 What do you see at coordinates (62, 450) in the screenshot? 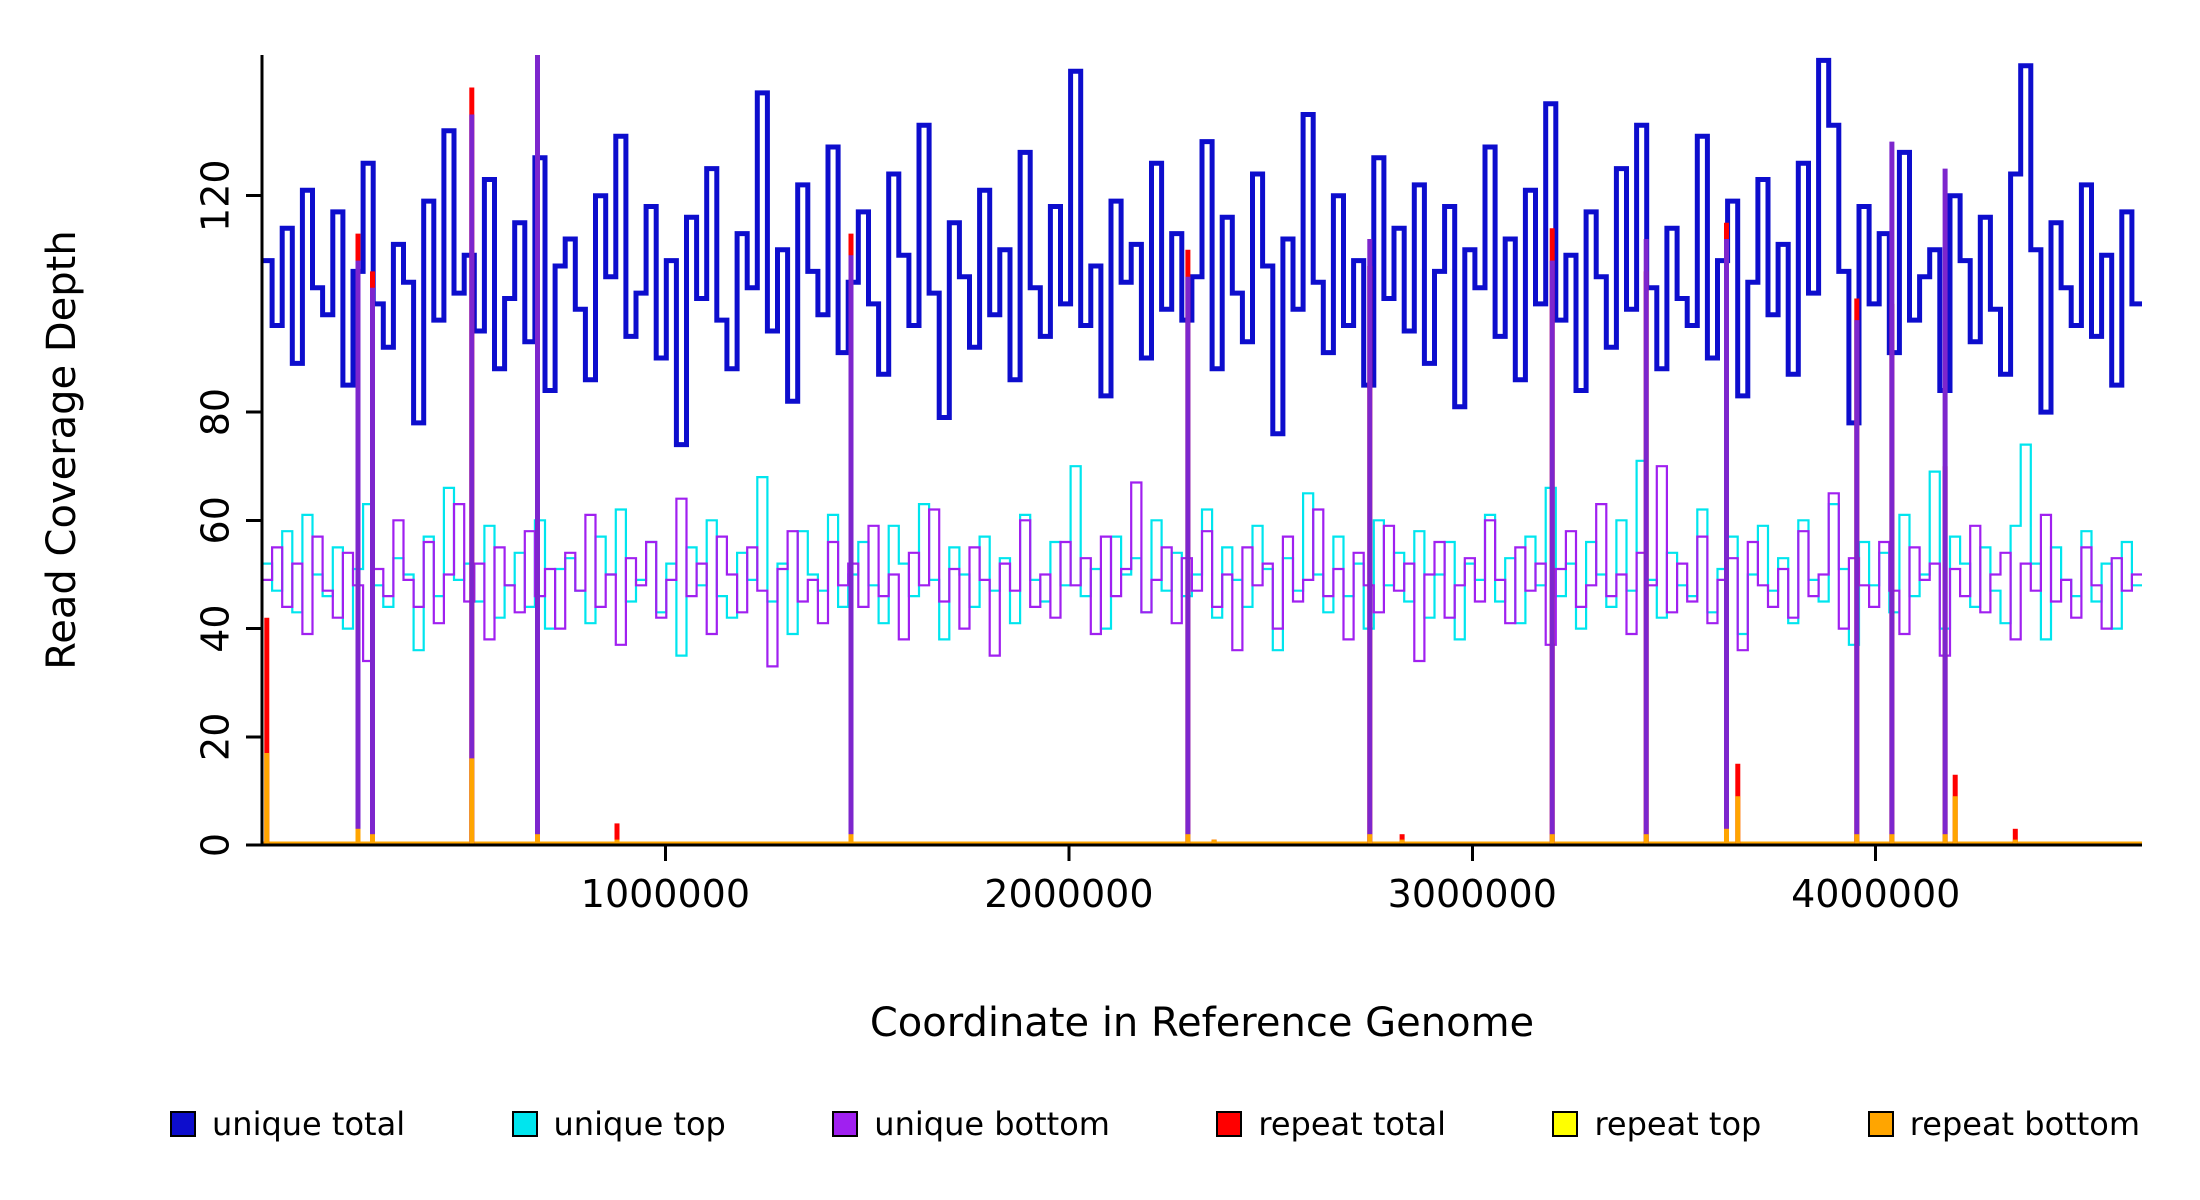
I see `y-axis-title: Read Coverage Depth` at bounding box center [62, 450].